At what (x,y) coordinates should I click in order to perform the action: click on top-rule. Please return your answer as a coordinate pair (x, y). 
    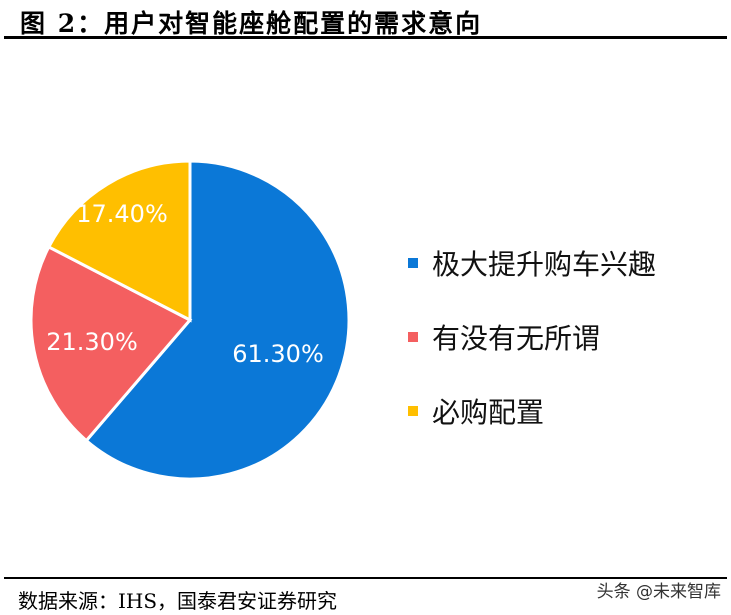
    Looking at the image, I should click on (365, 37).